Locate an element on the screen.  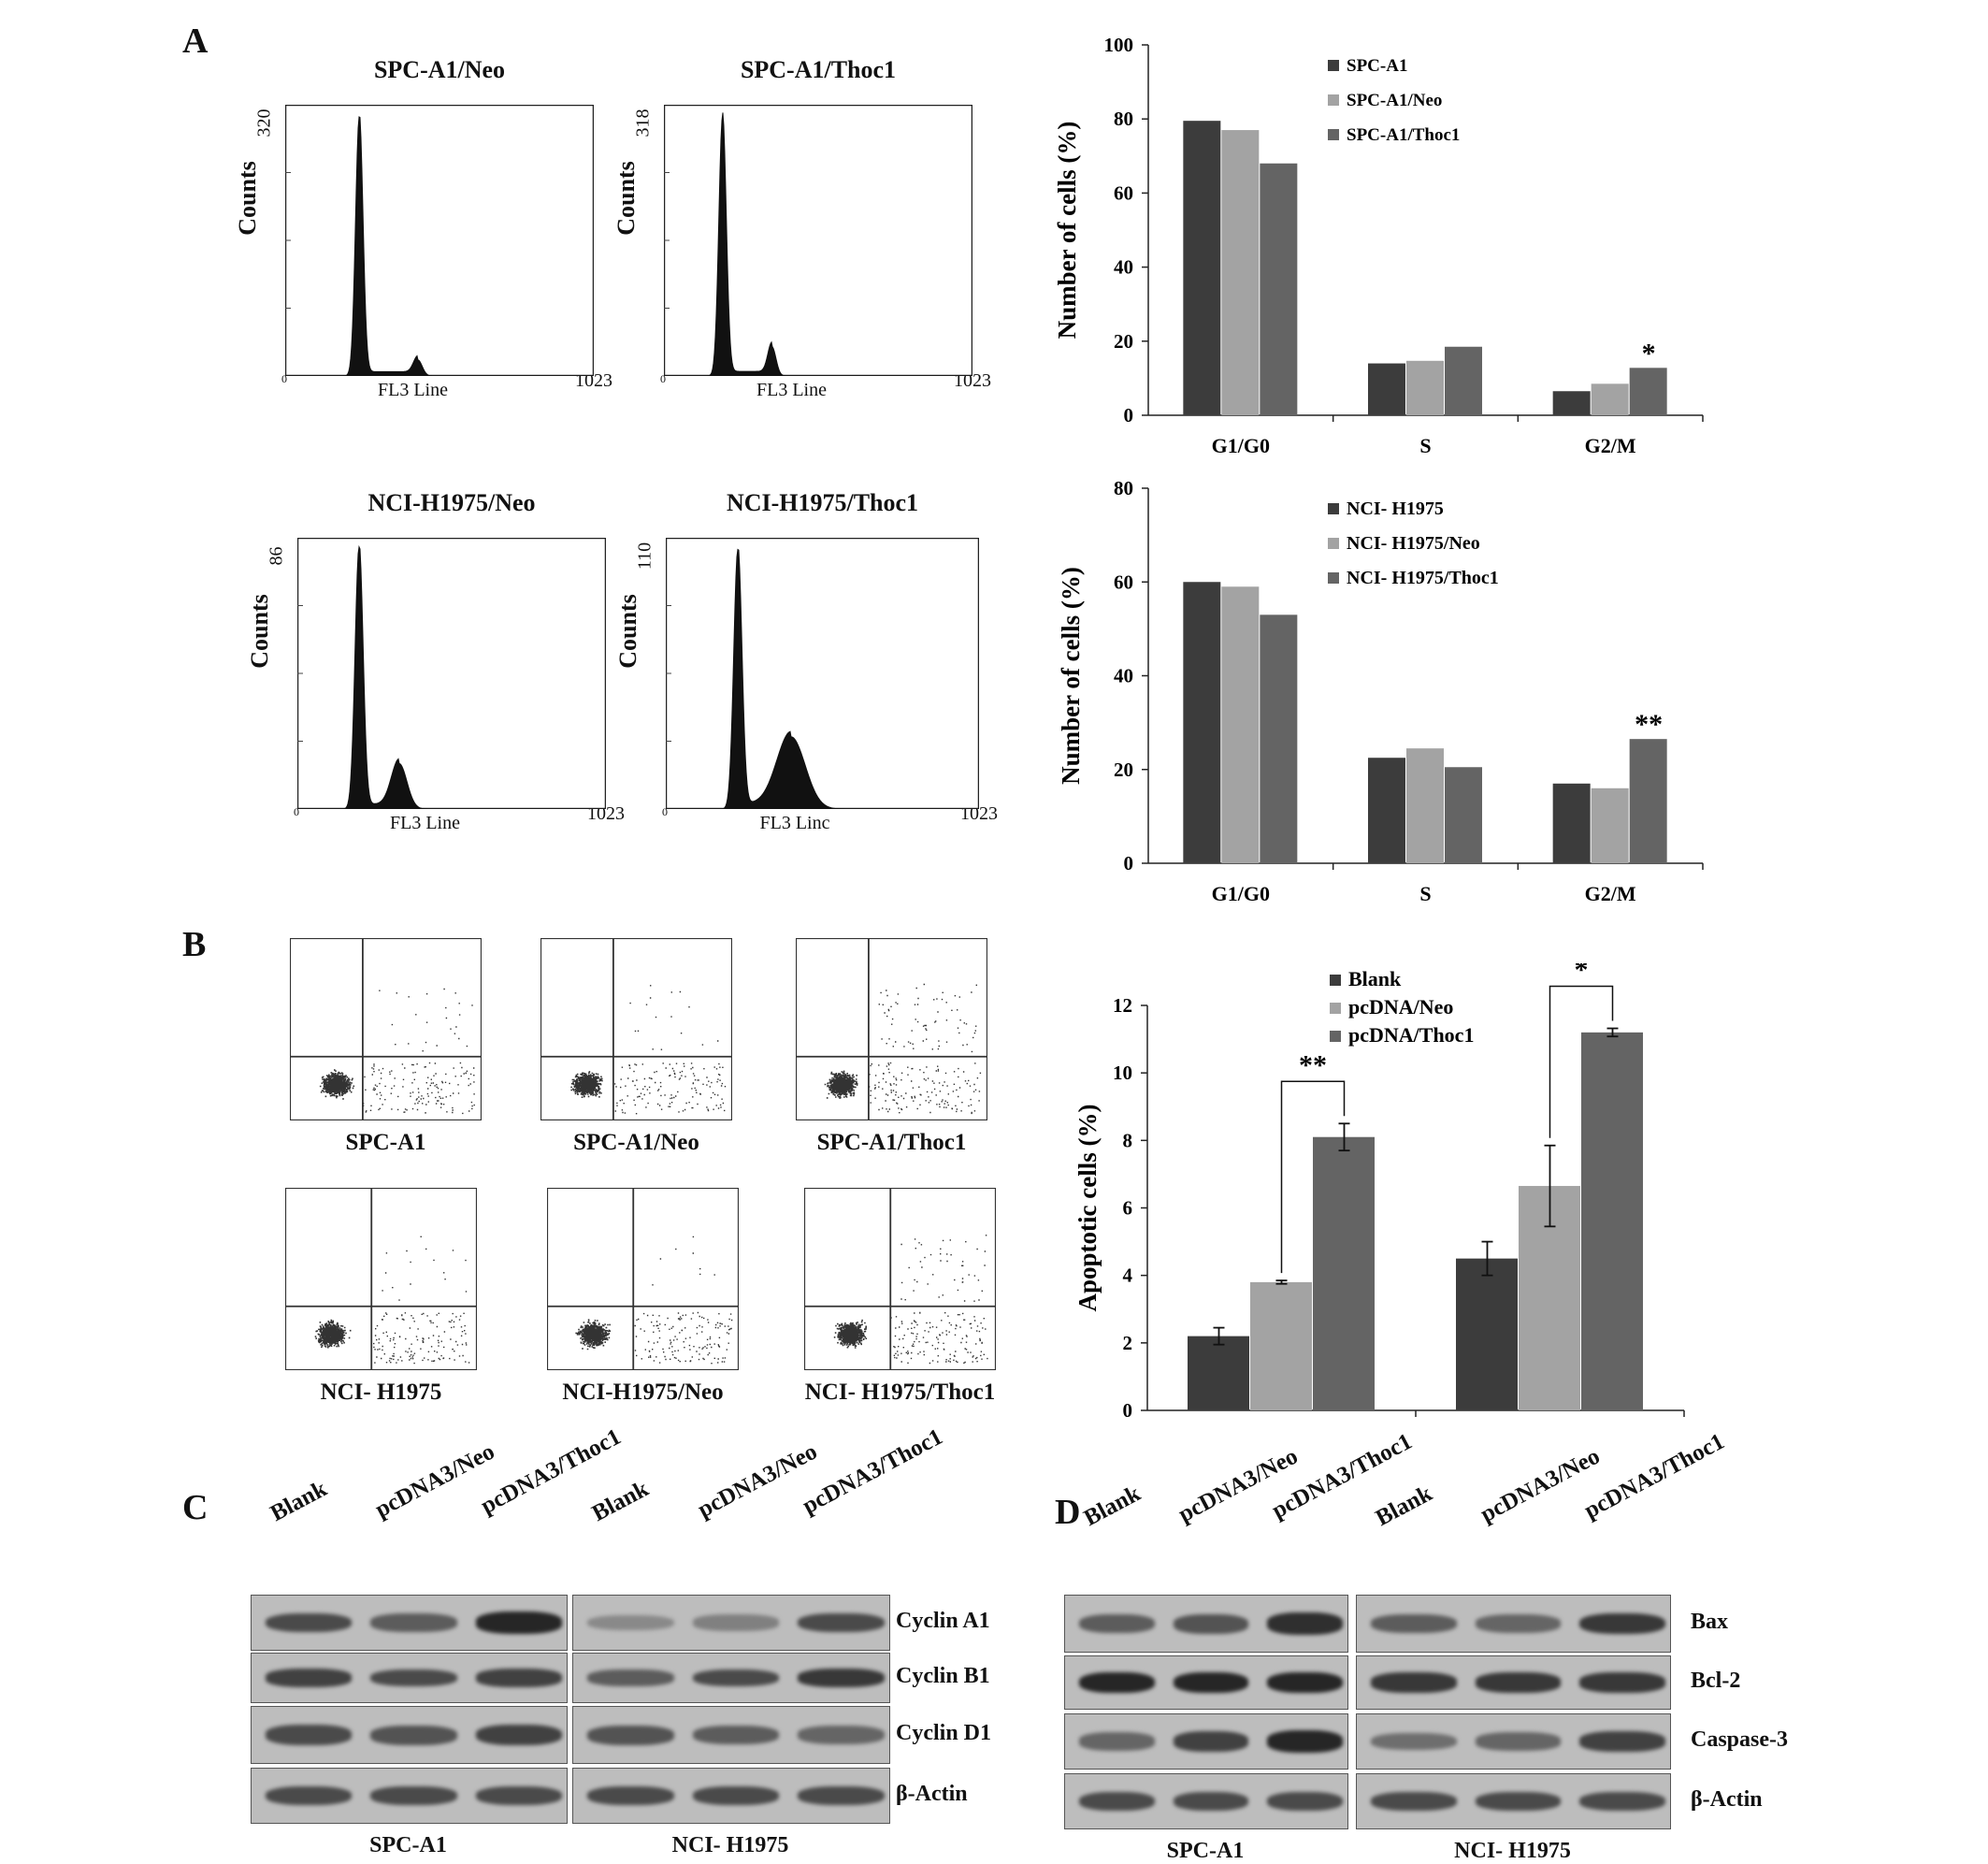
lane-label: pcDNA3/Thoc1 is located at coordinates (1655, 1476).